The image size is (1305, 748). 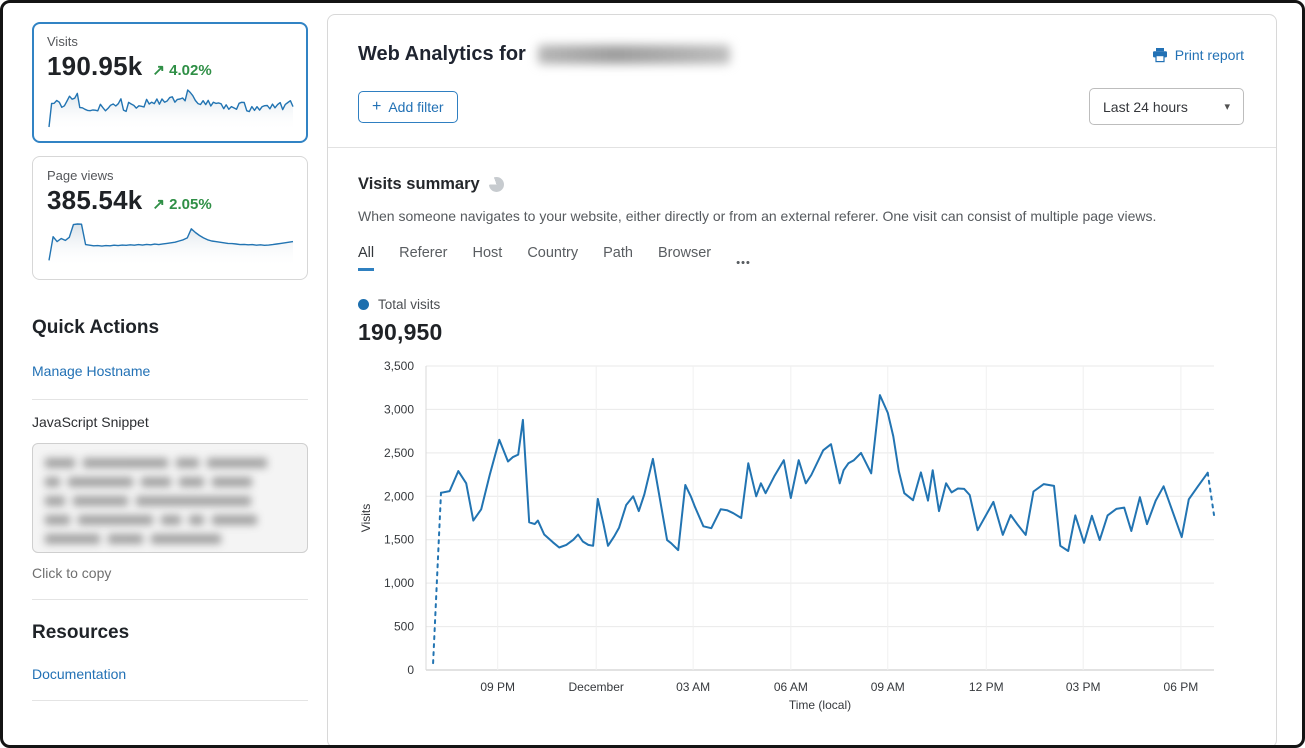 I want to click on time-range-value: Last 24 hours, so click(x=1145, y=106).